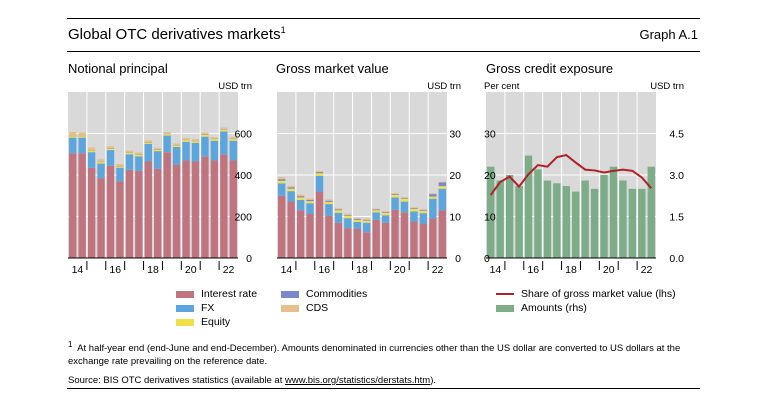 The width and height of the screenshot is (778, 407). What do you see at coordinates (118, 68) in the screenshot?
I see `panel-title-notional: Notional principal` at bounding box center [118, 68].